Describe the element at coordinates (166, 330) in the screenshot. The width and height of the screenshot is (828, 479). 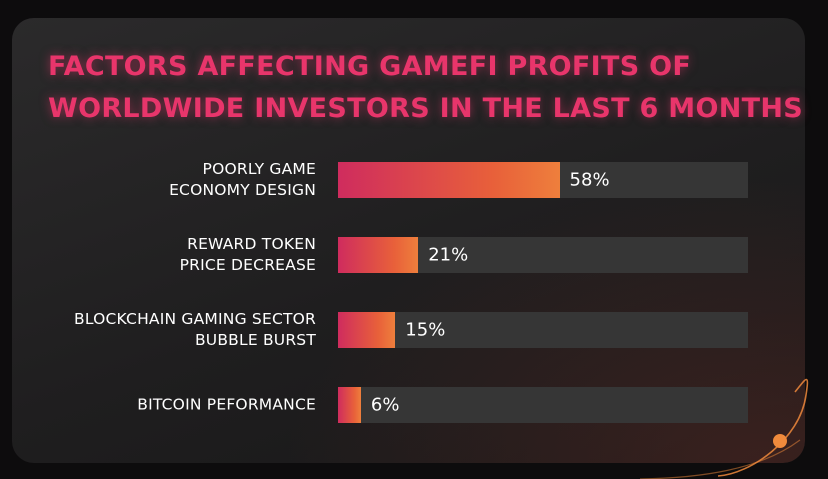
I see `category-label: BLOCKCHAIN GAMING SECTOR BUBBLE BURST` at that location.